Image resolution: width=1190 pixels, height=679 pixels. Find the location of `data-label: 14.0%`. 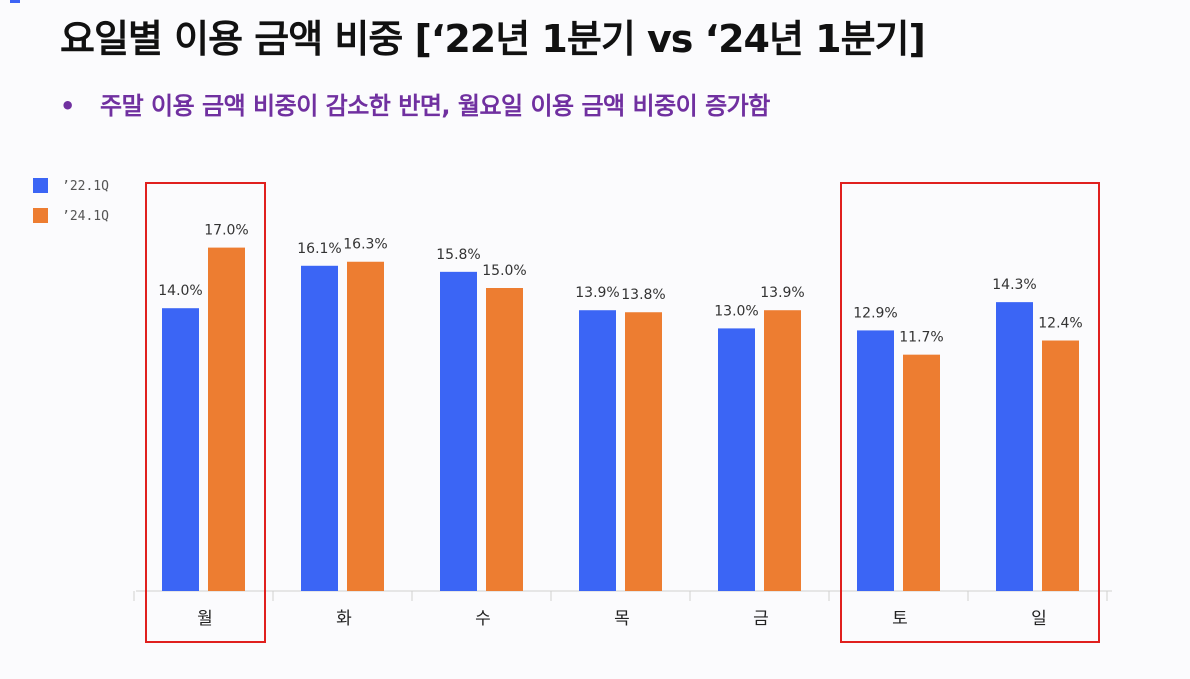

data-label: 14.0% is located at coordinates (180, 291).